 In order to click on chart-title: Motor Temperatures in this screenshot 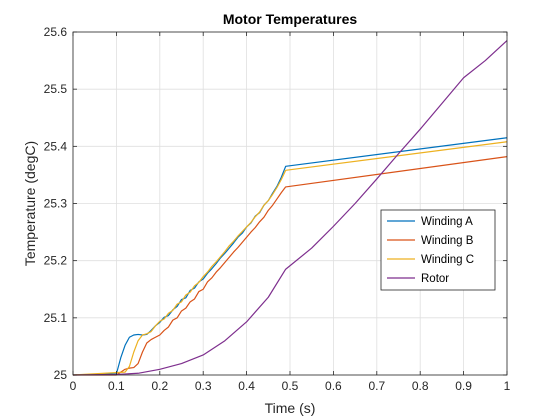, I will do `click(290, 19)`.